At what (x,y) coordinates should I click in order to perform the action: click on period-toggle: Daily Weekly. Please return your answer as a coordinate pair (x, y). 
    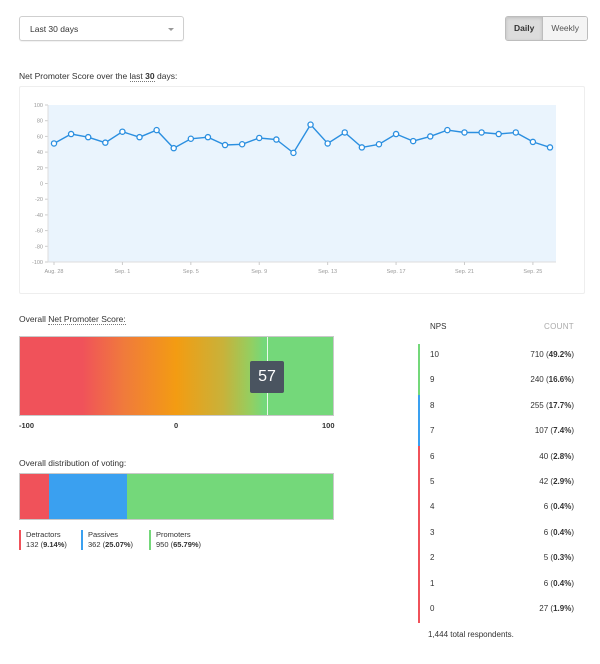
    Looking at the image, I should click on (547, 28).